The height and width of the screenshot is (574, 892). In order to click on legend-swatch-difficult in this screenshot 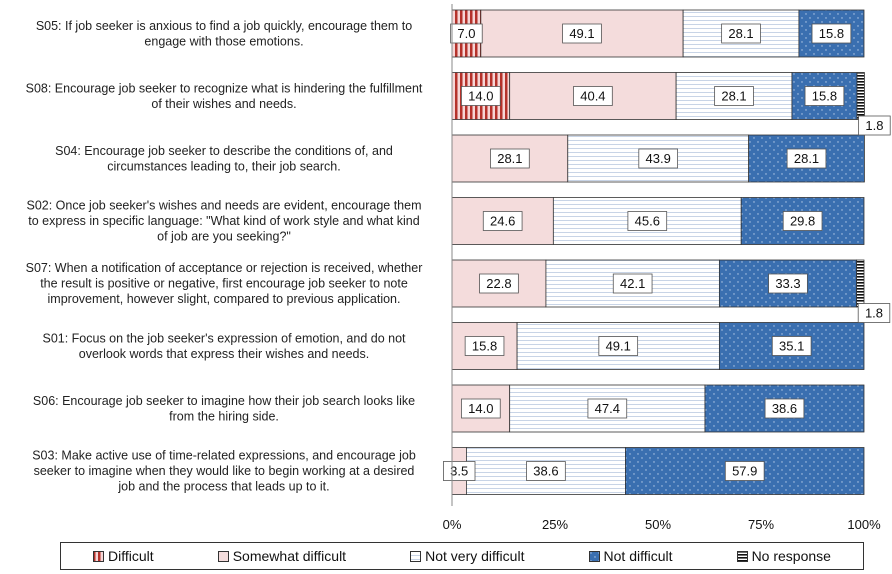, I will do `click(99, 556)`.